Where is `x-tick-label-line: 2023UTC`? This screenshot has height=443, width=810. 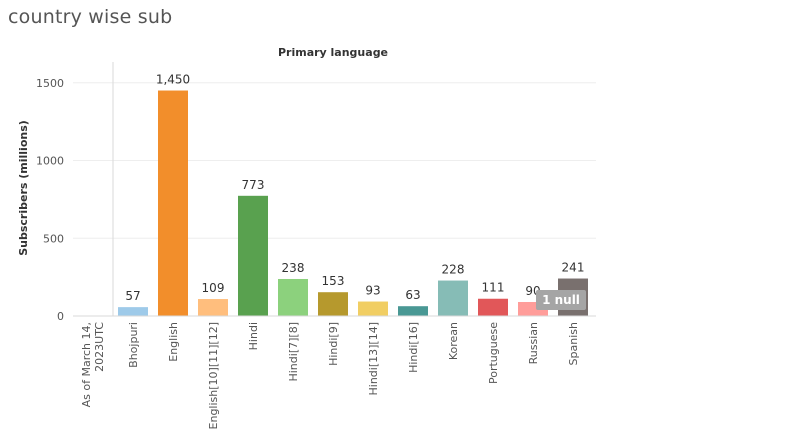 x-tick-label-line: 2023UTC is located at coordinates (99, 347).